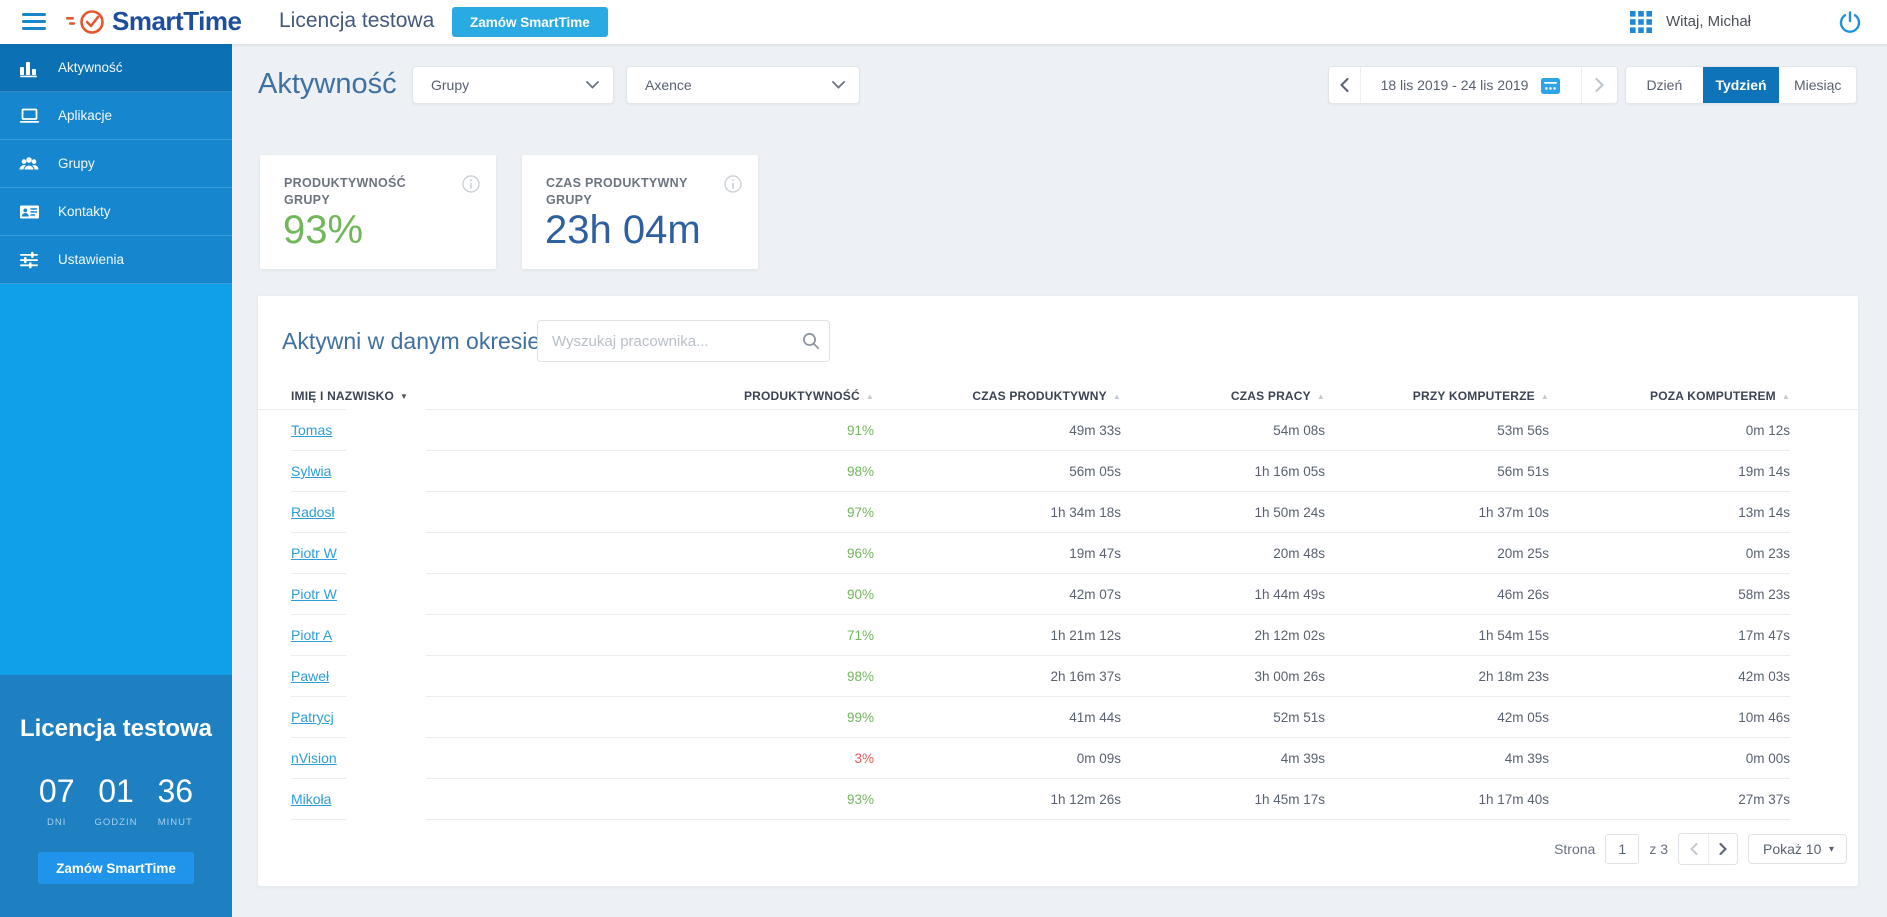 This screenshot has height=917, width=1887. Describe the element at coordinates (116, 164) in the screenshot. I see `sidebar-item-grupy: Grupy` at that location.